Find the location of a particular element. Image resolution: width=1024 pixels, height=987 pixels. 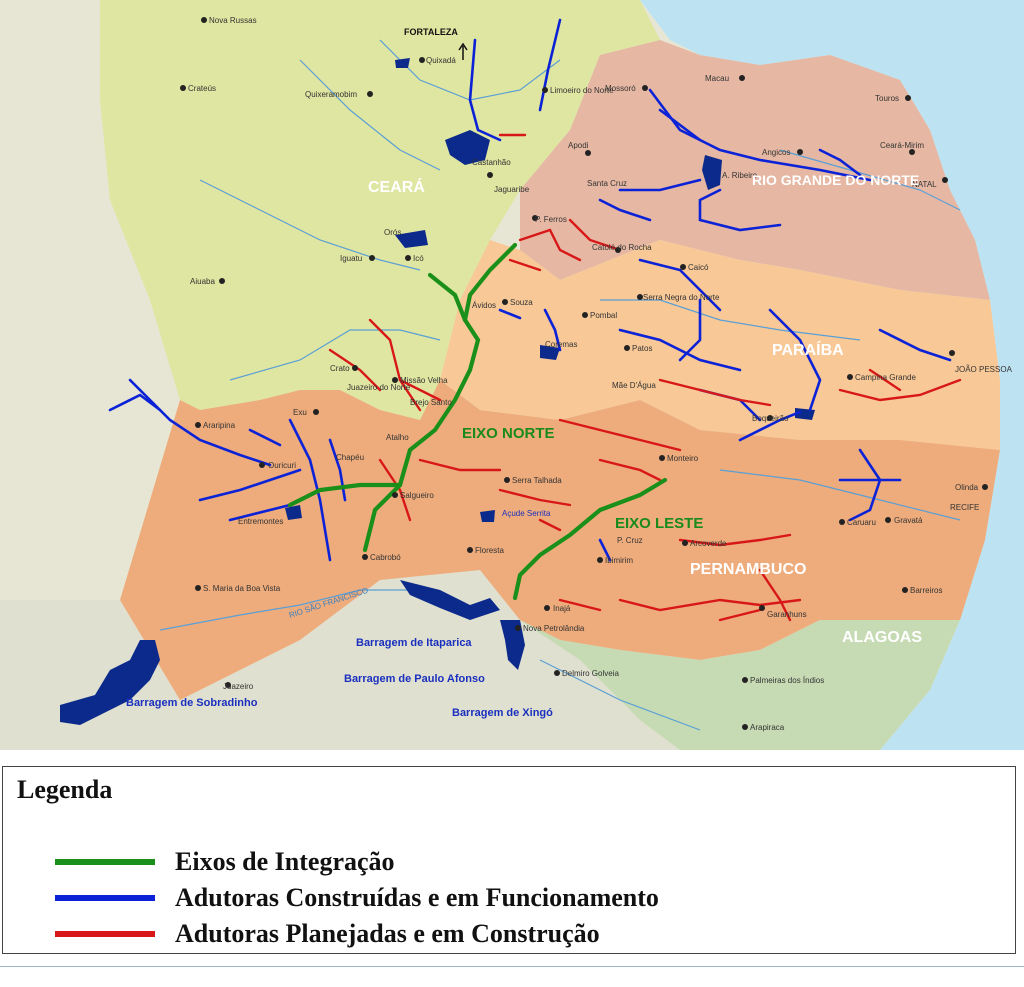

city-label: Macau is located at coordinates (717, 78).